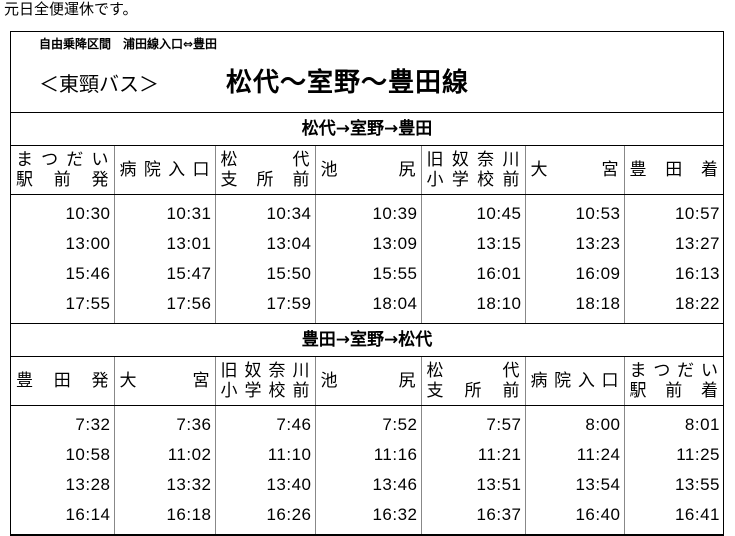 The width and height of the screenshot is (735, 536). I want to click on stop-header: 豊 田 着, so click(673, 170).